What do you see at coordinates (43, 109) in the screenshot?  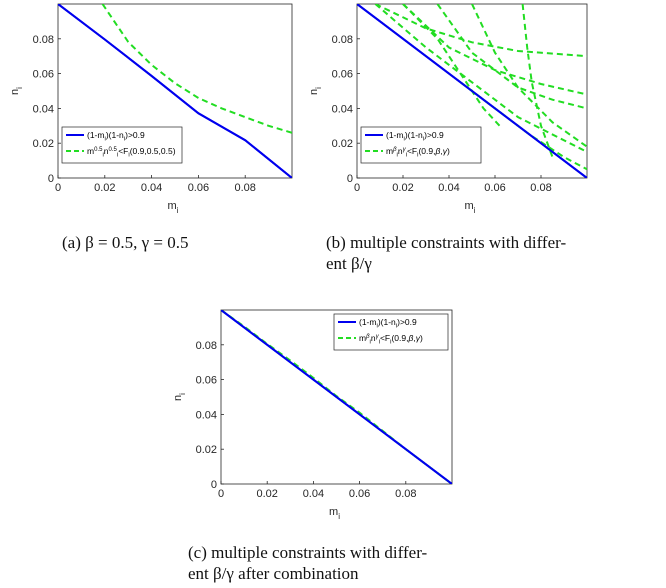 I see `panel0-y-tick-label: 0.04` at bounding box center [43, 109].